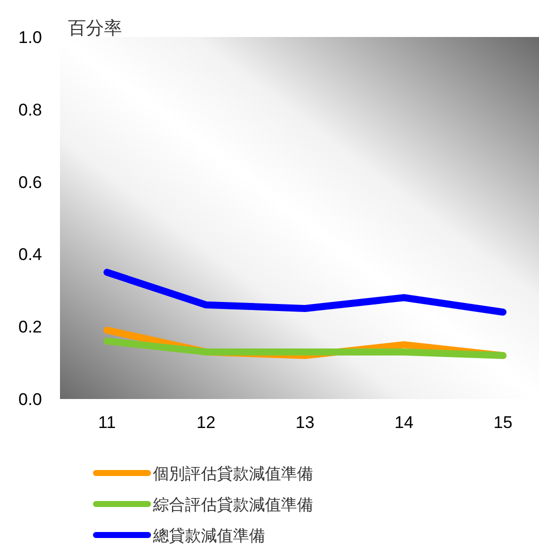 This screenshot has height=548, width=539. Describe the element at coordinates (232, 505) in the screenshot. I see `legend-label: 綜合評估貸款減值準備` at that location.